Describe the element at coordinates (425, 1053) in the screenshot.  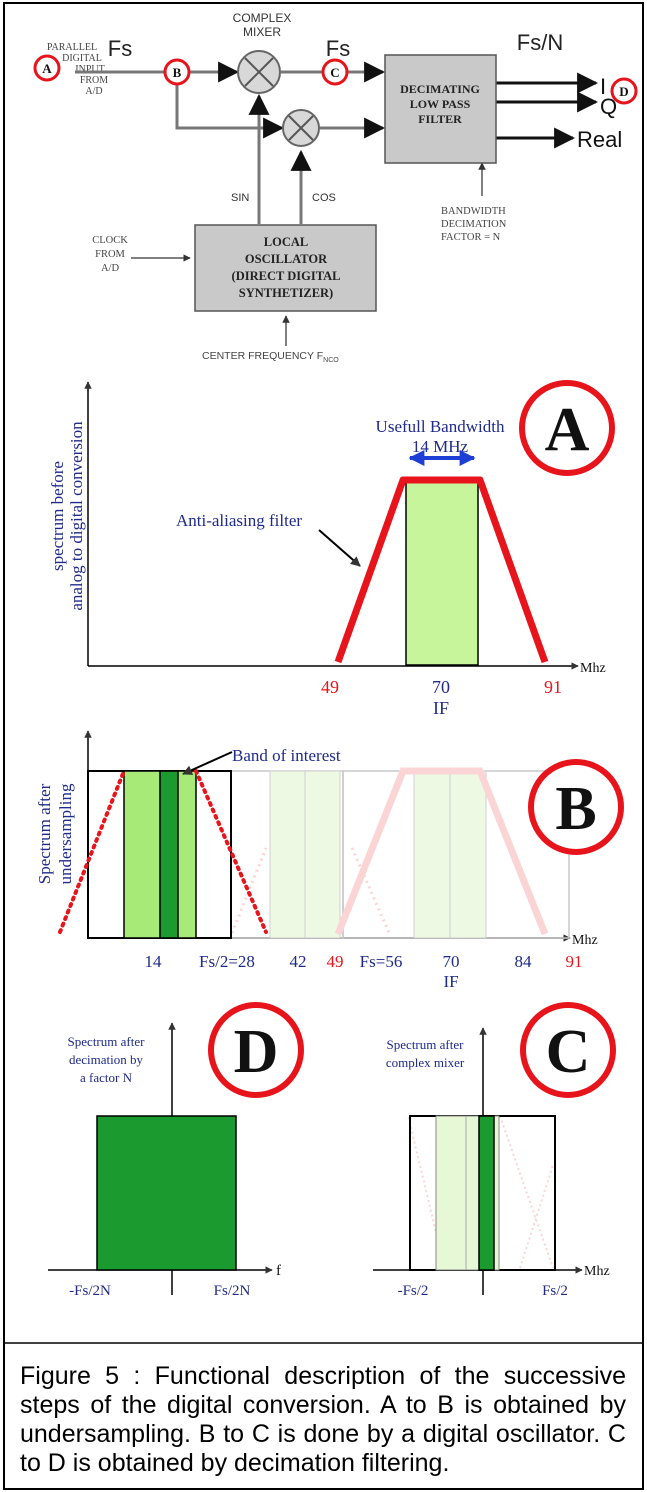
I see `panel-c-label: Spectrum after complex mixer` at that location.